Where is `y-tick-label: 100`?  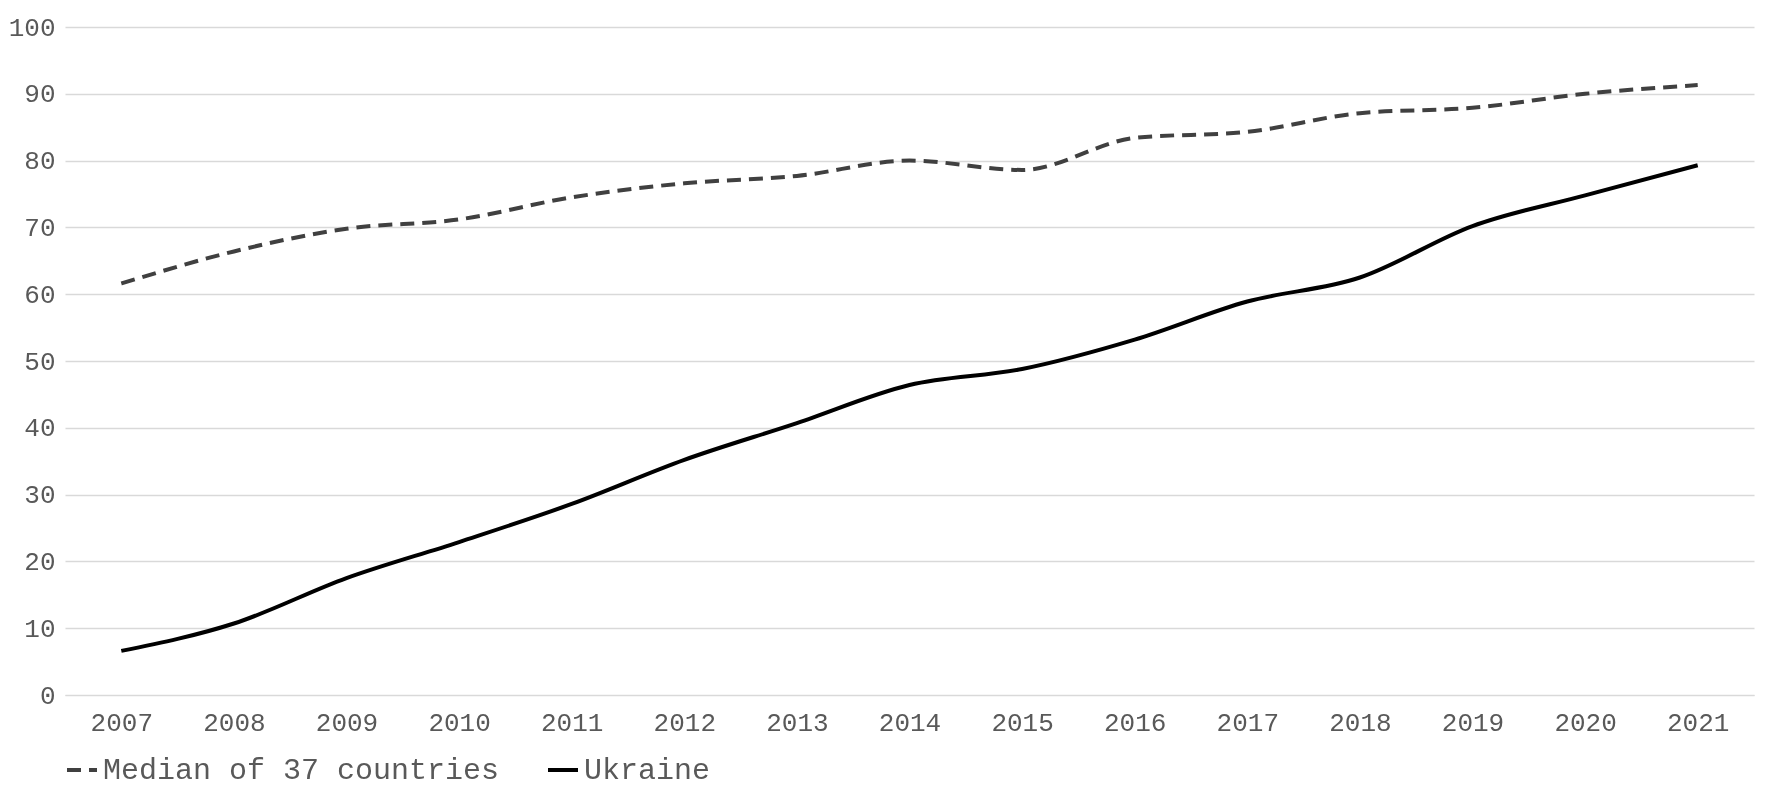
y-tick-label: 100 is located at coordinates (32, 28).